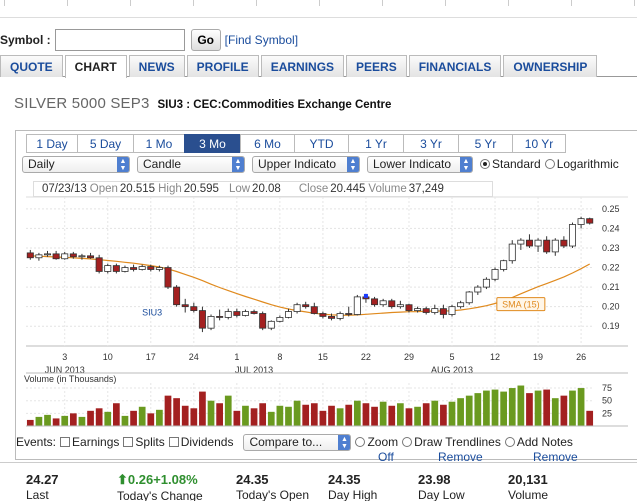 Image resolution: width=637 pixels, height=501 pixels. Describe the element at coordinates (409, 357) in the screenshot. I see `x-tick-label: 29` at that location.